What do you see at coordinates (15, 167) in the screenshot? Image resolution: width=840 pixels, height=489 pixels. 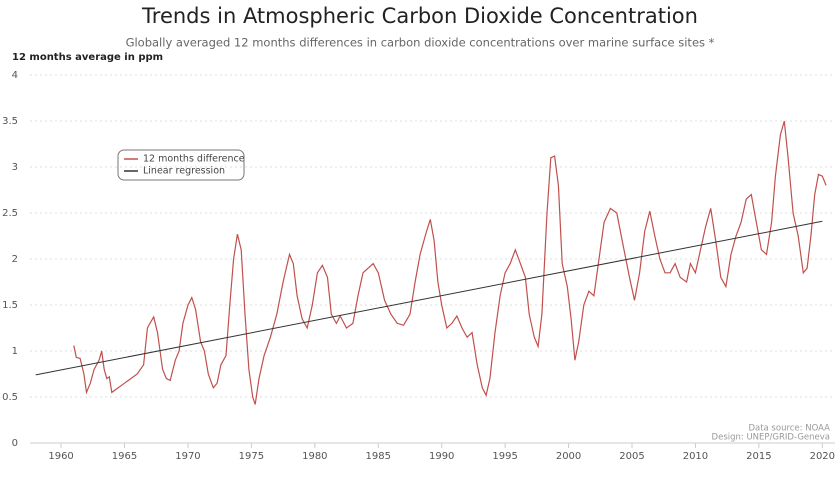 I see `y-tick-label: 3` at bounding box center [15, 167].